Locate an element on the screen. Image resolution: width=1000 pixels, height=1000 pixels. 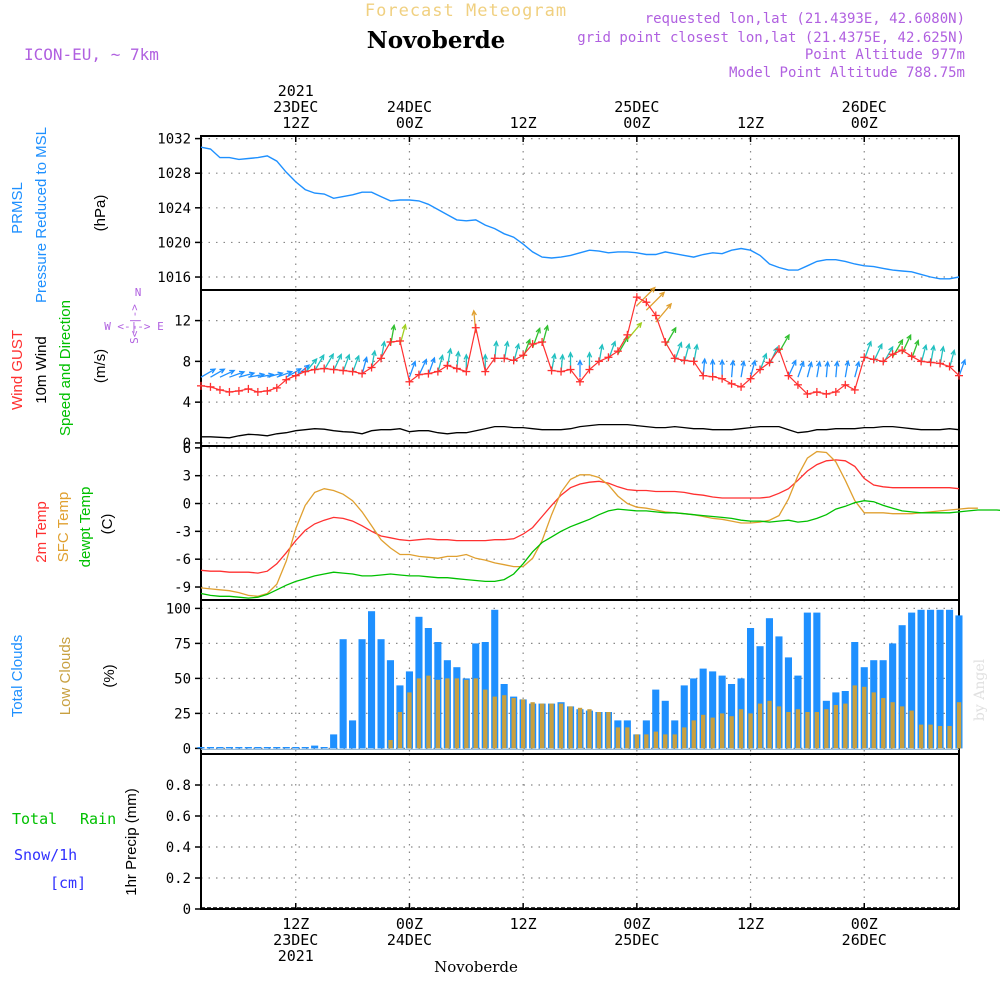
wind-ytick-label: 8 is located at coordinates (187, 362).